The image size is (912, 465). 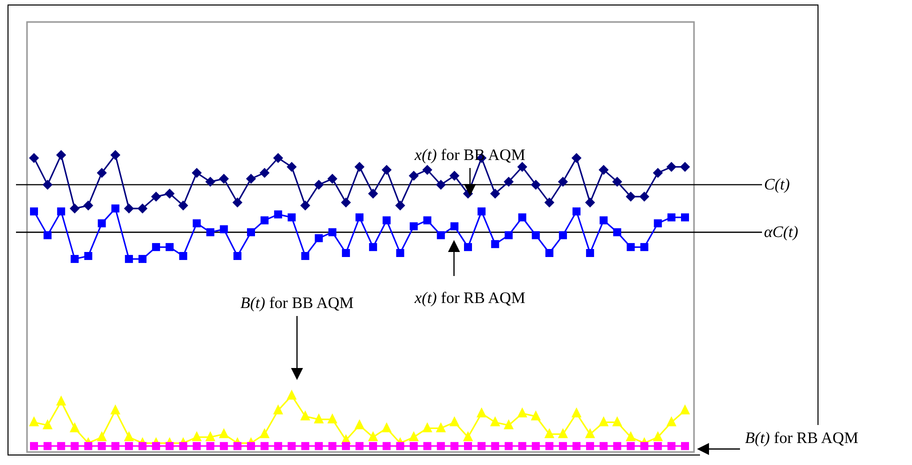 I want to click on annotation: x(t) for BB AQM, so click(x=470, y=155).